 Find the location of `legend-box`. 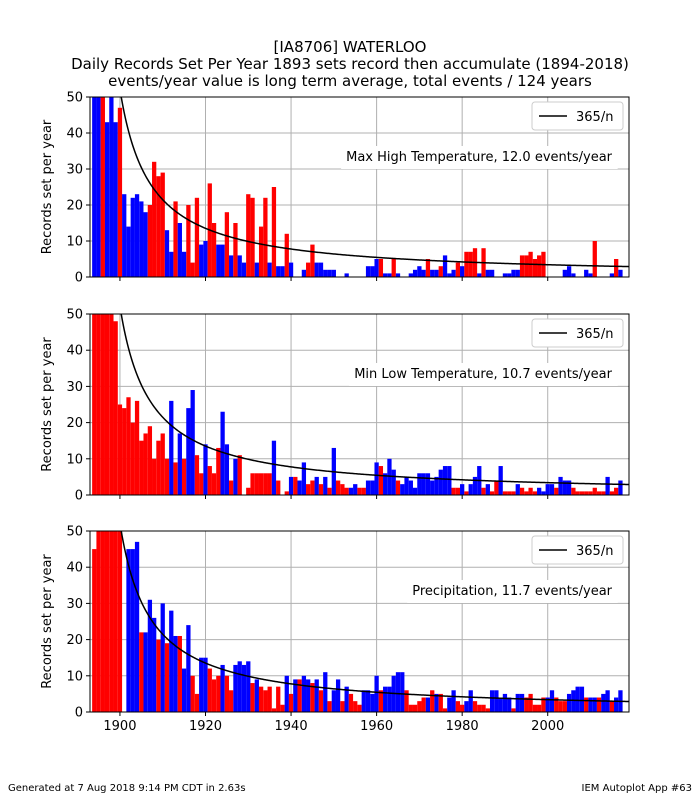

legend-box is located at coordinates (577, 116).